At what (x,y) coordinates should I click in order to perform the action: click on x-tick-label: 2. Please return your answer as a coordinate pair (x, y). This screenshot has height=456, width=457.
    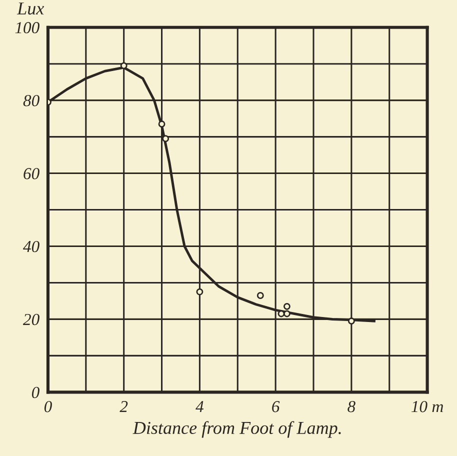
    Looking at the image, I should click on (124, 406).